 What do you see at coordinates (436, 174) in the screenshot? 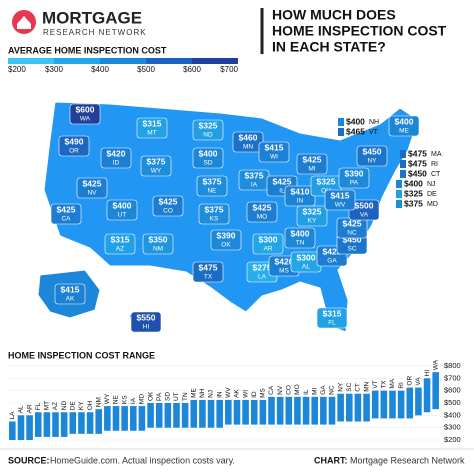
I see `state-abbr: CT` at bounding box center [436, 174].